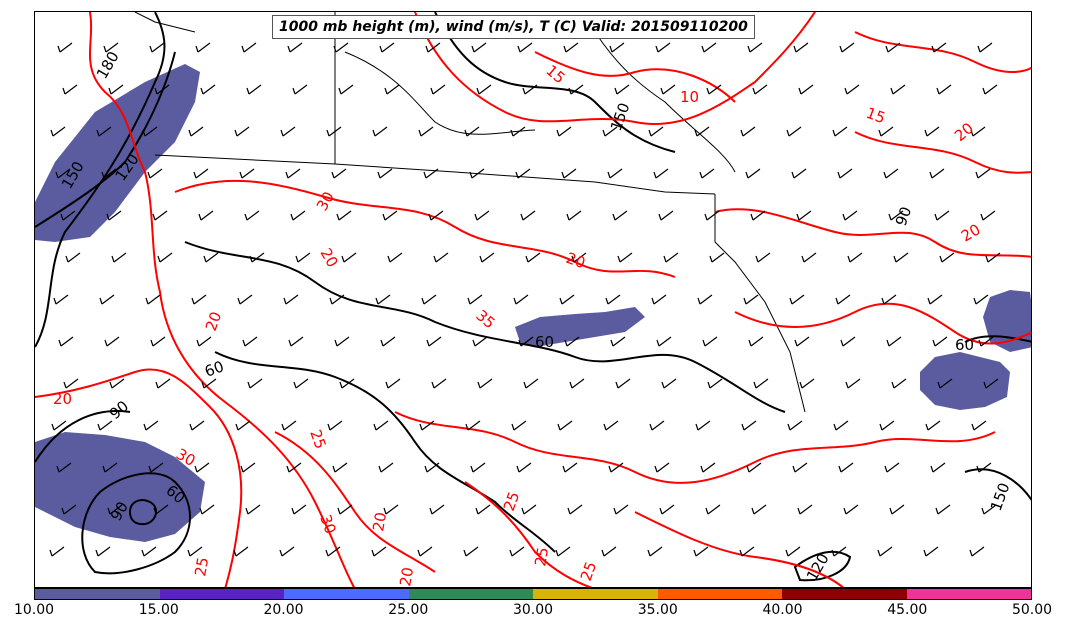  What do you see at coordinates (385, 452) in the screenshot?
I see `height-contour` at bounding box center [385, 452].